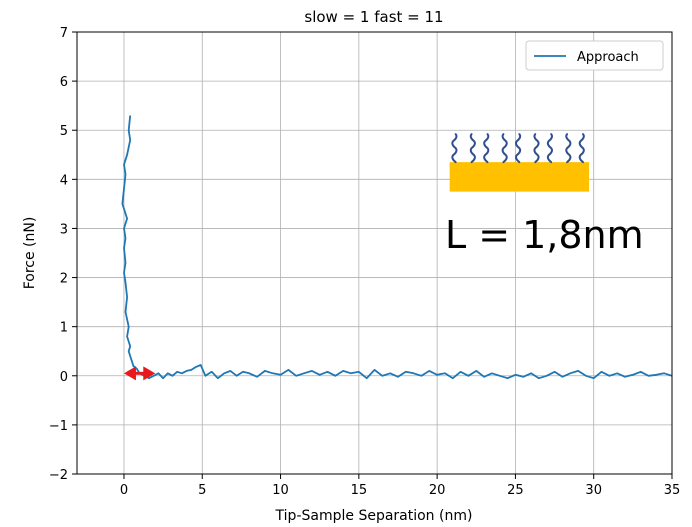 The height and width of the screenshot is (527, 692). What do you see at coordinates (519, 177) in the screenshot?
I see `substrate-block` at bounding box center [519, 177].